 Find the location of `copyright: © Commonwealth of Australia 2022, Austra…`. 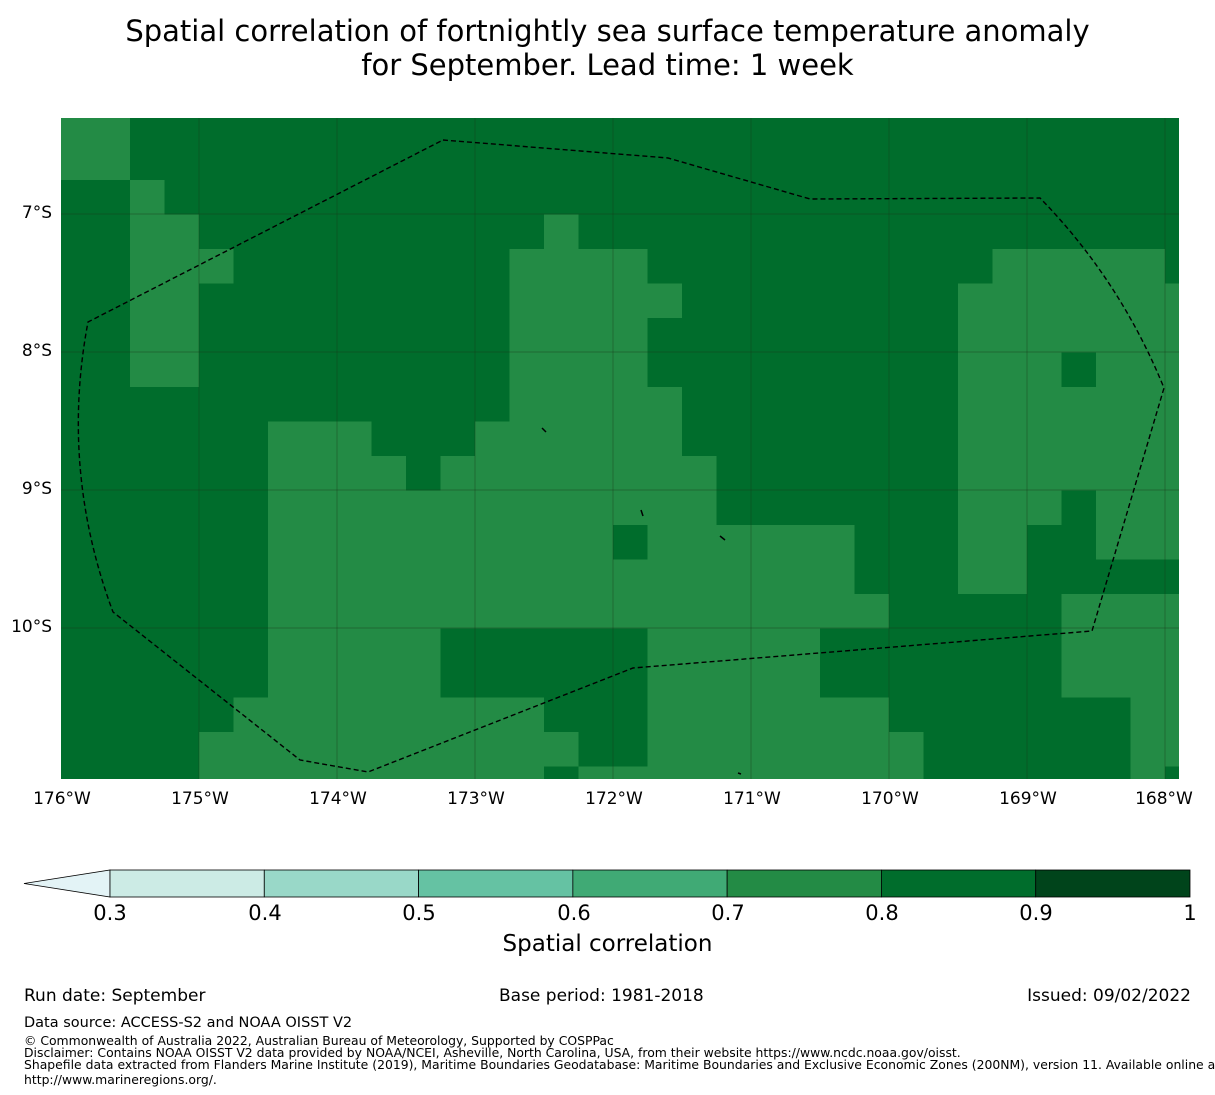

copyright: © Commonwealth of Australia 2022, Austra… is located at coordinates (319, 1040).